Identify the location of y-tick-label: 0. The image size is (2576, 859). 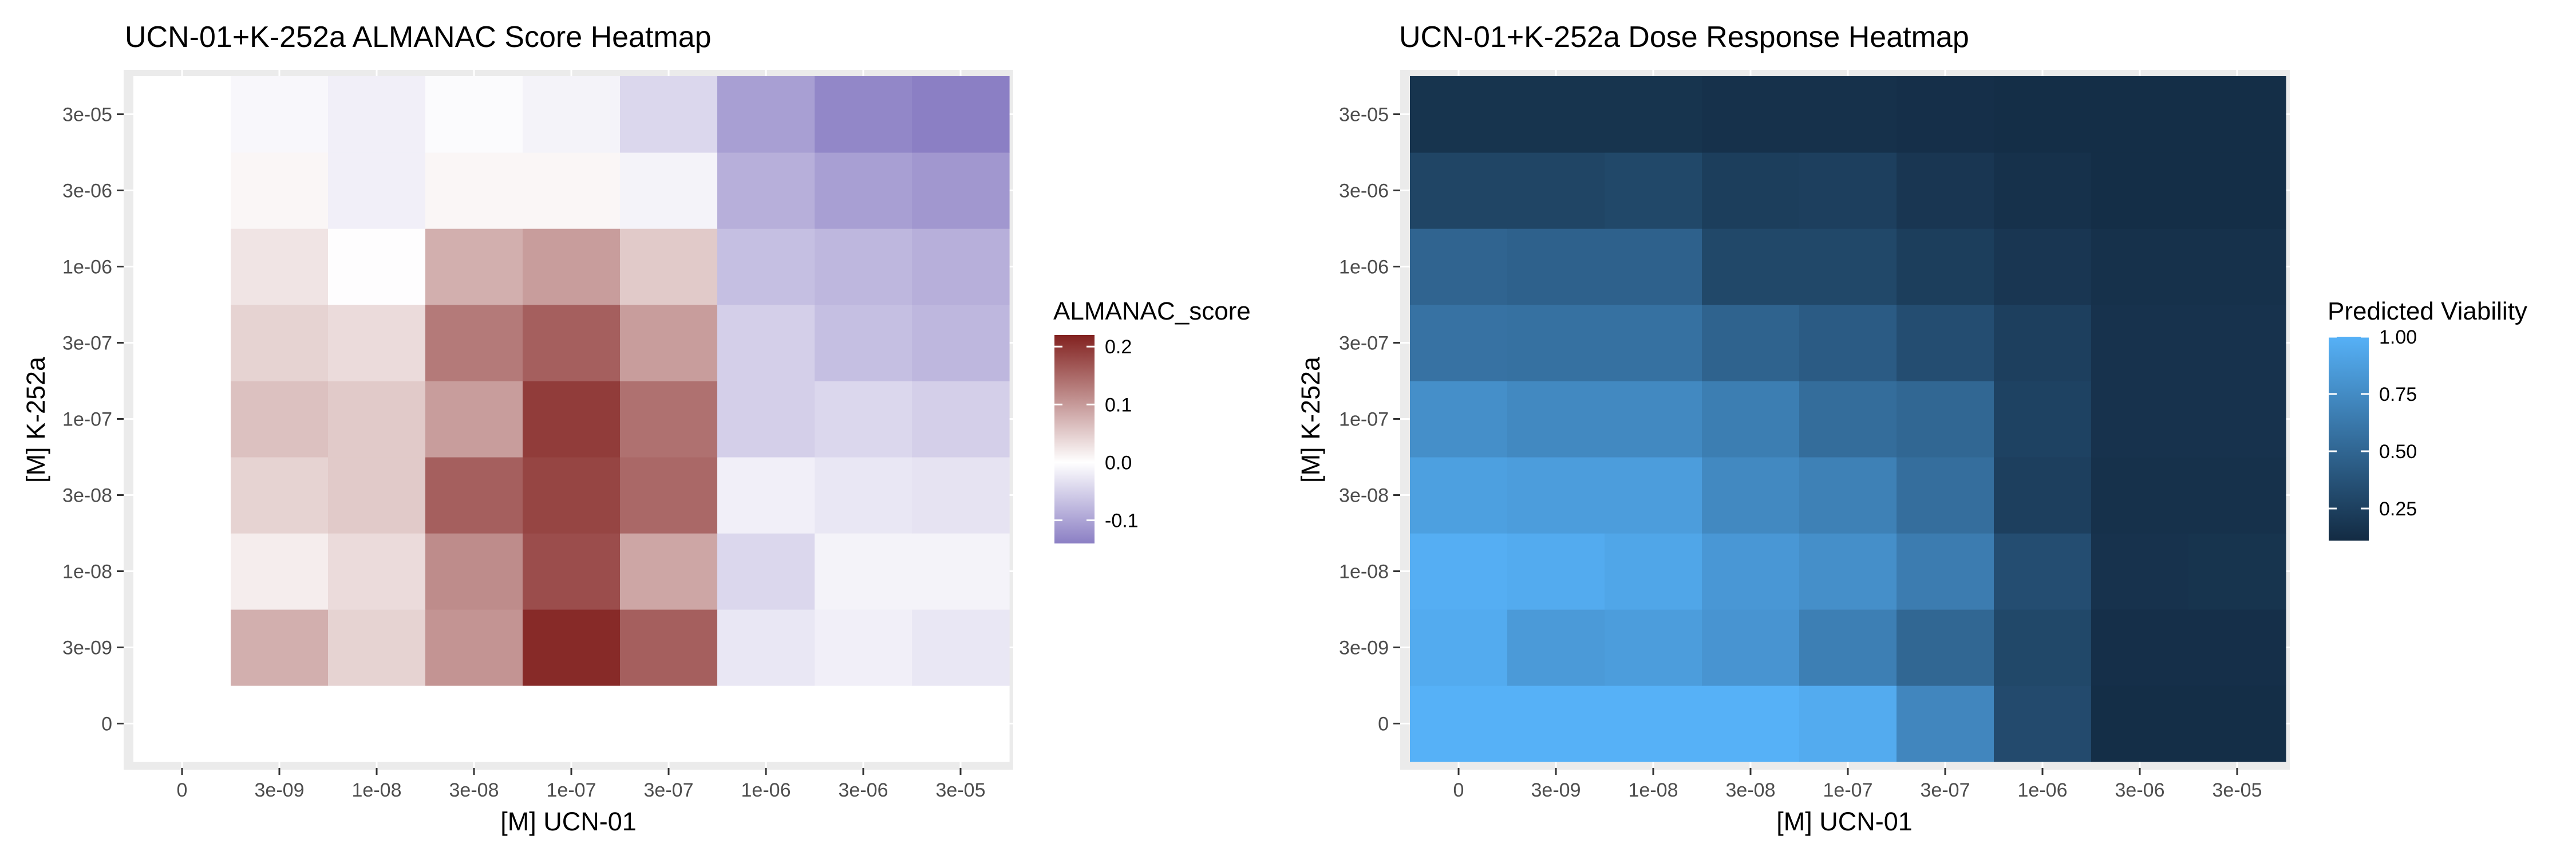
(1383, 725).